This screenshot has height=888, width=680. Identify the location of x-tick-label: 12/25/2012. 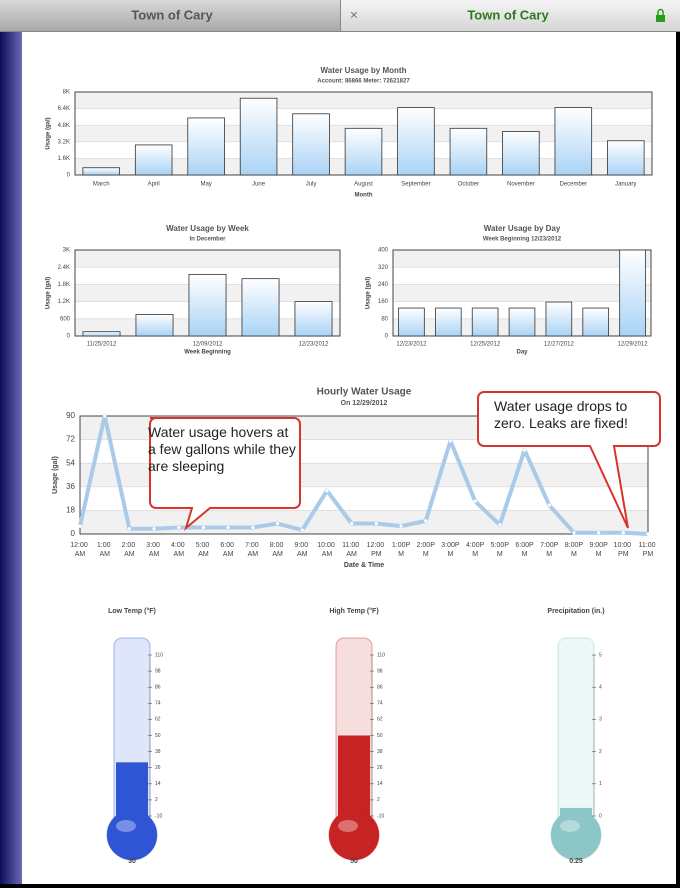
(485, 345).